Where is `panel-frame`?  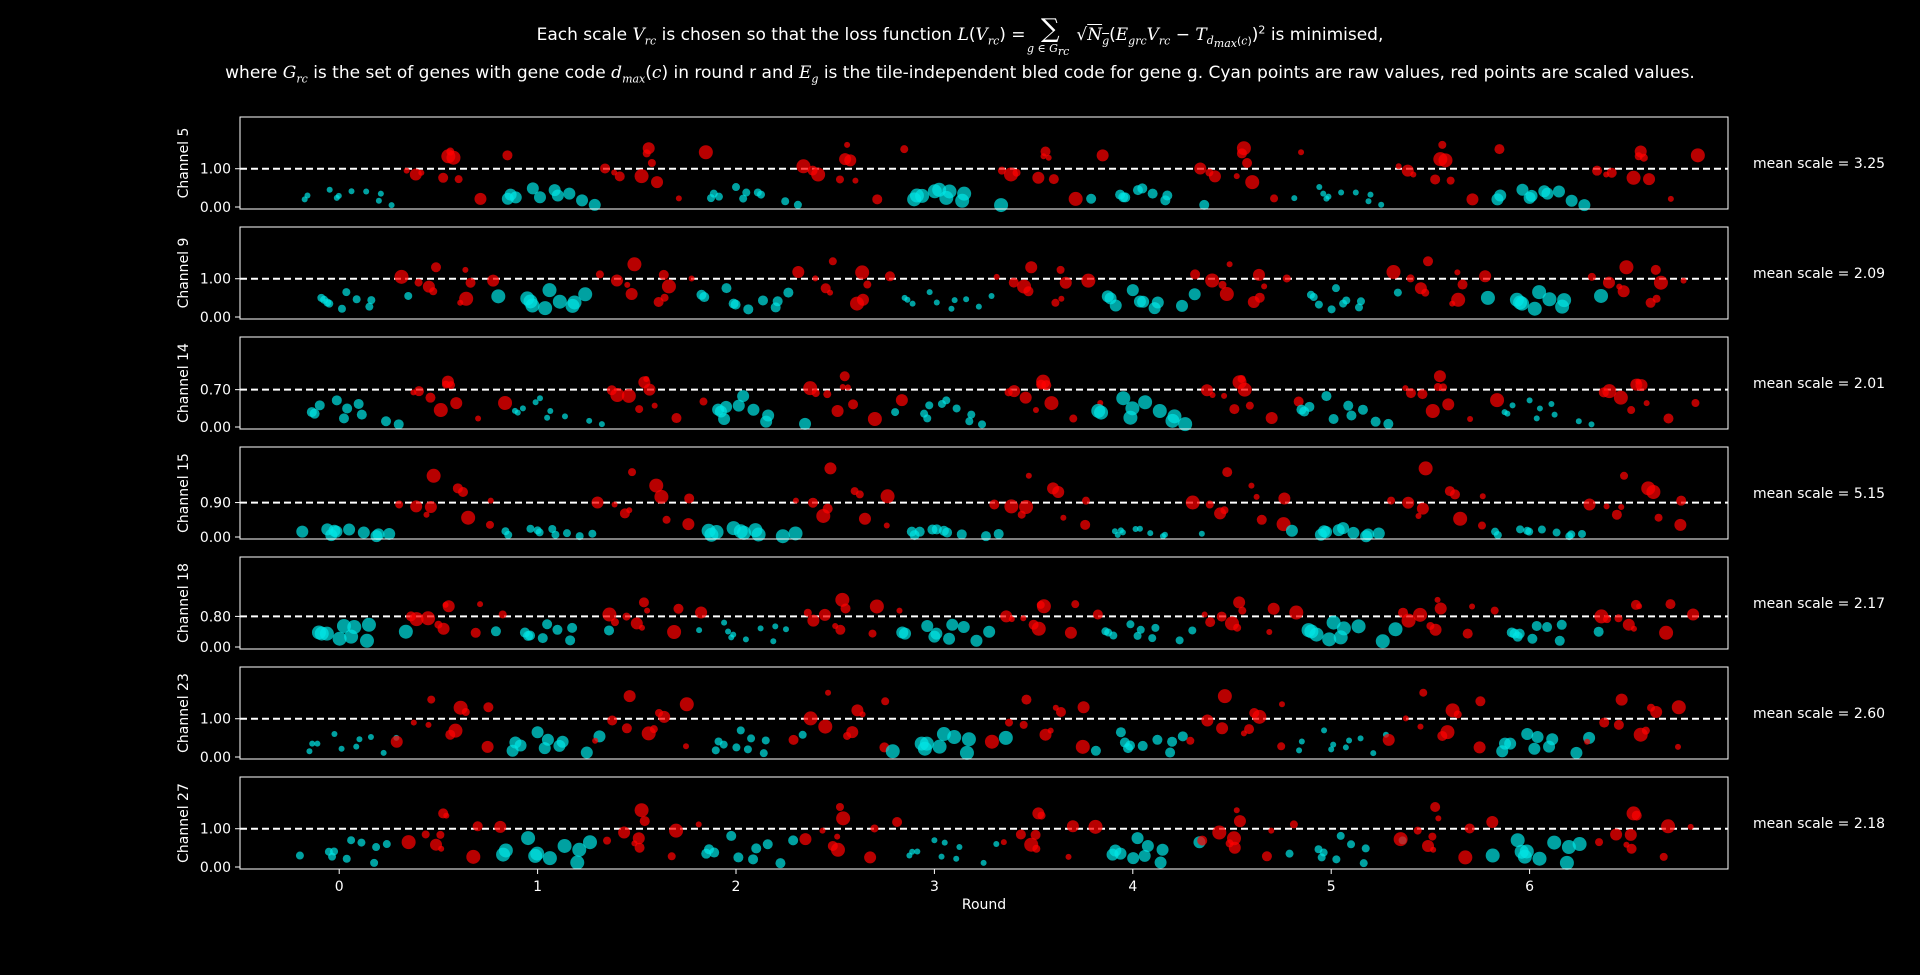
panel-frame is located at coordinates (984, 383).